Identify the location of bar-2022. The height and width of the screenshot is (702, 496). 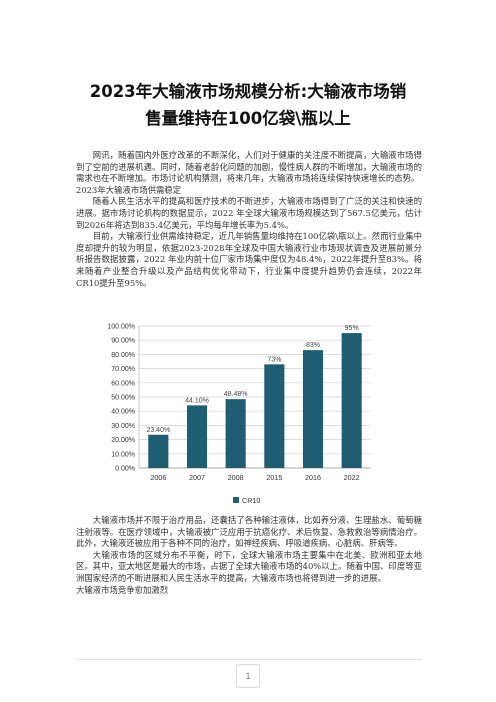
(351, 400).